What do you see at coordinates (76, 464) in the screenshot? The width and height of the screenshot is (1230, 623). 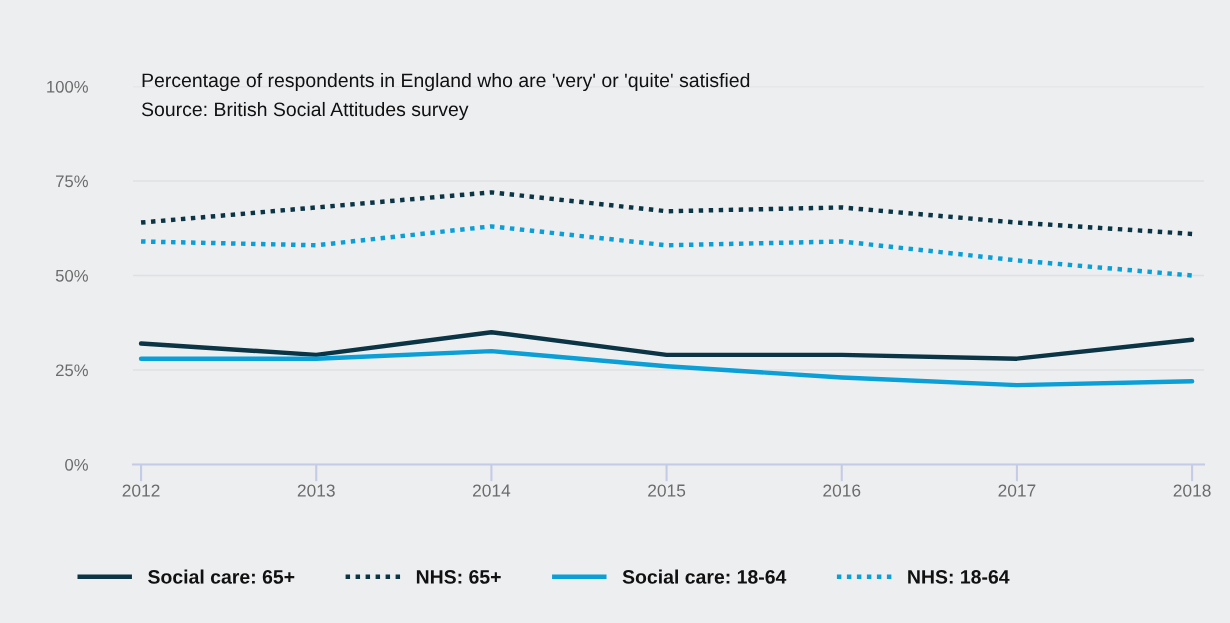 I see `y-tick-label: 0%` at bounding box center [76, 464].